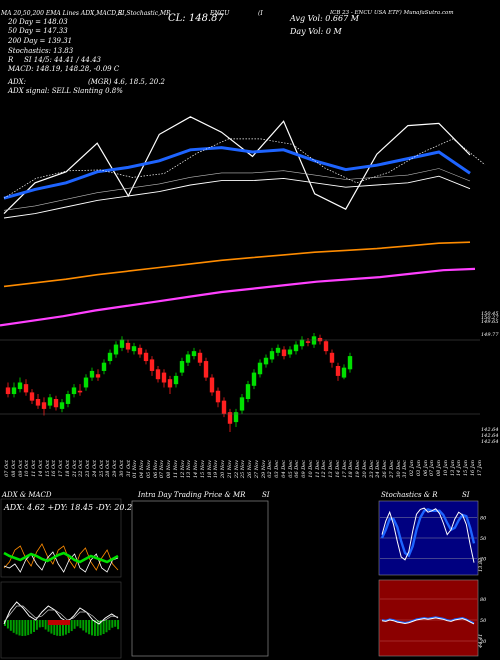 Image resolution: width=500 pixels, height=660 pixels. I want to click on price-label-top: 149.65, so click(490, 322).